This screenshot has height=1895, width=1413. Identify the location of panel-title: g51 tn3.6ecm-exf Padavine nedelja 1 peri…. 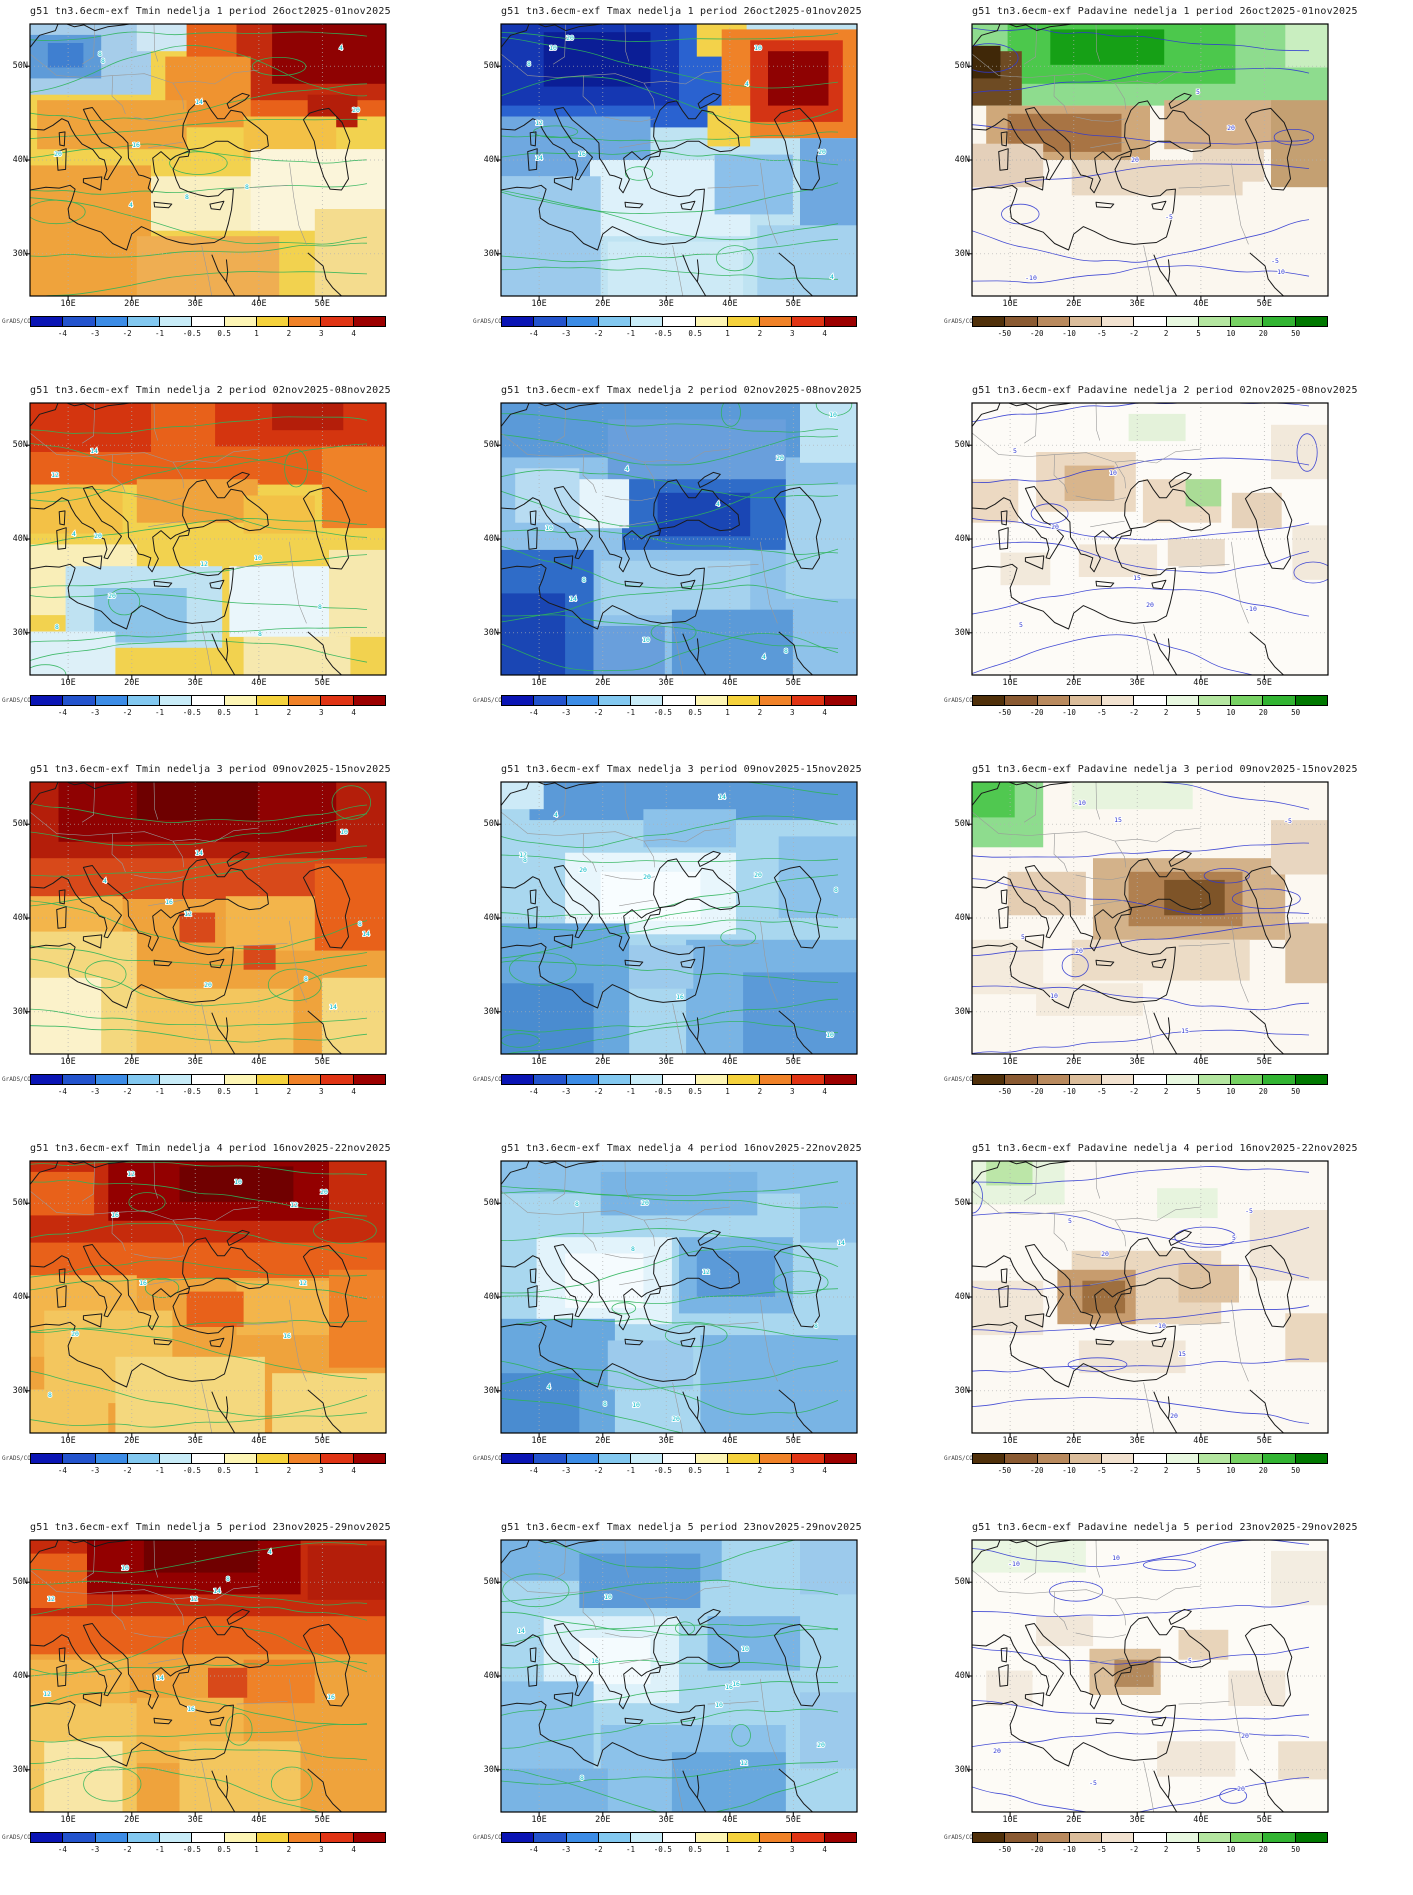
(1165, 11).